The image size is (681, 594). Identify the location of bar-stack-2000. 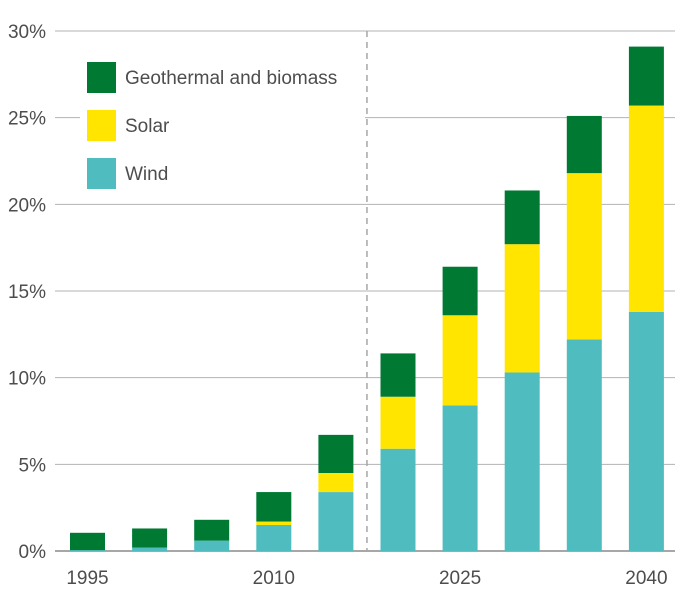
(150, 539).